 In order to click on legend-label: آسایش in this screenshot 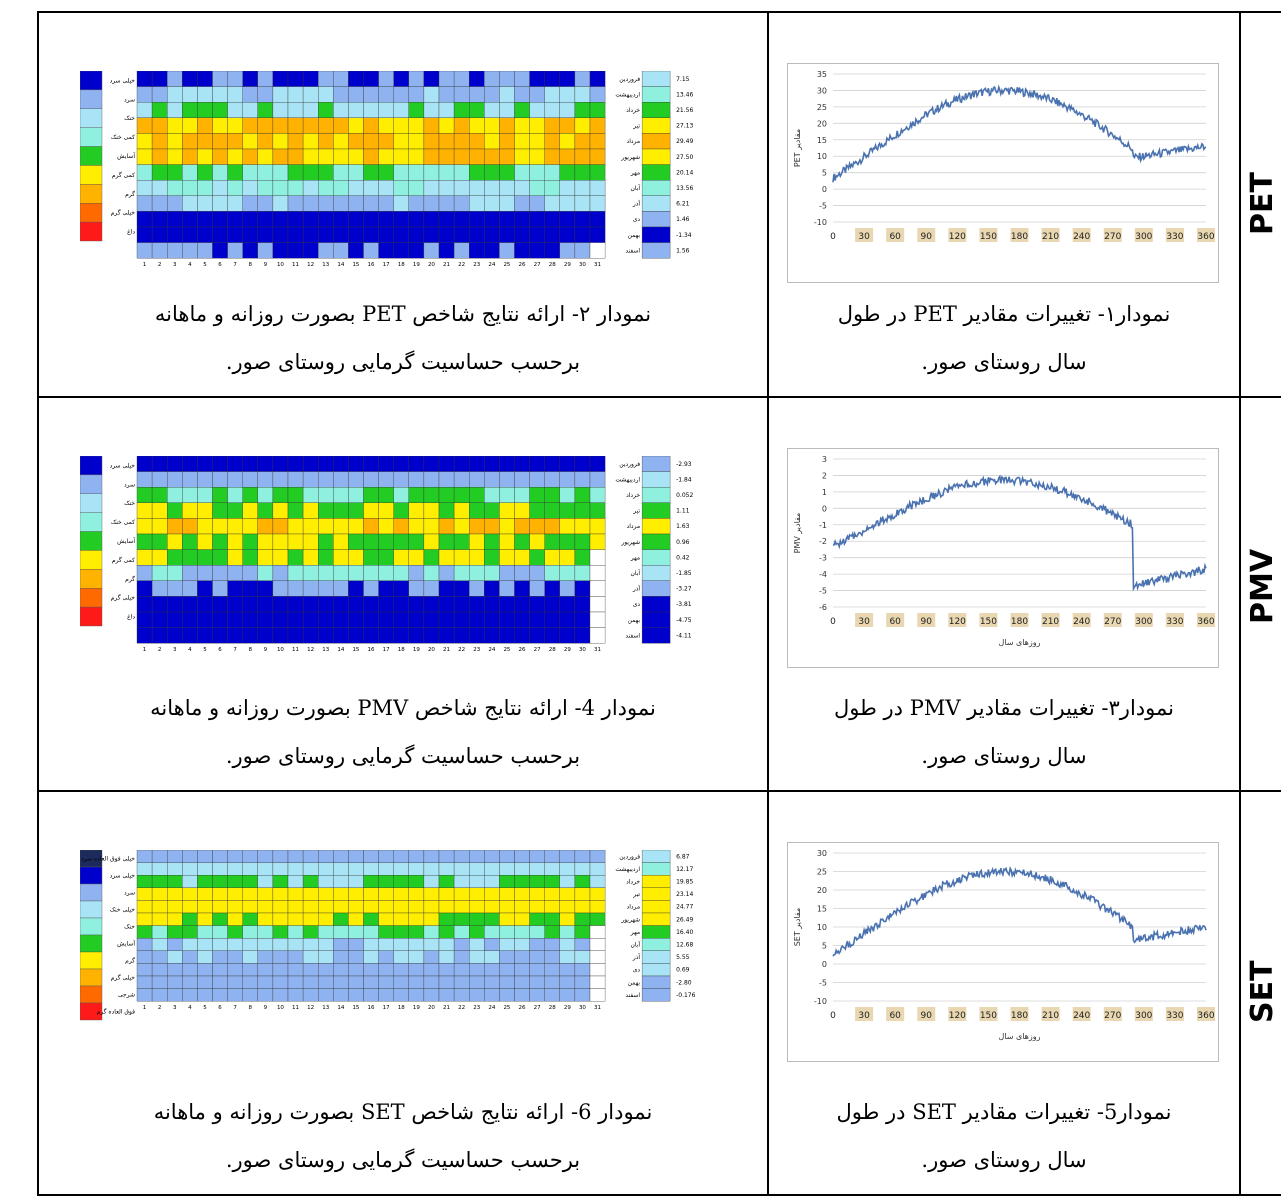, I will do `click(126, 943)`.